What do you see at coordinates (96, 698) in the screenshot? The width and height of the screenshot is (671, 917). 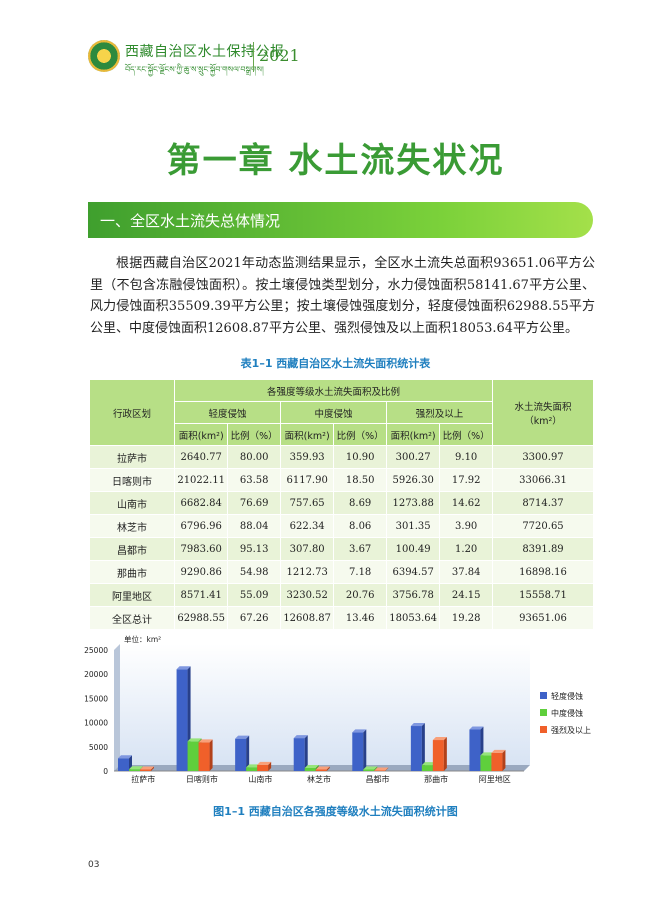 I see `y-tick-label: 15000` at bounding box center [96, 698].